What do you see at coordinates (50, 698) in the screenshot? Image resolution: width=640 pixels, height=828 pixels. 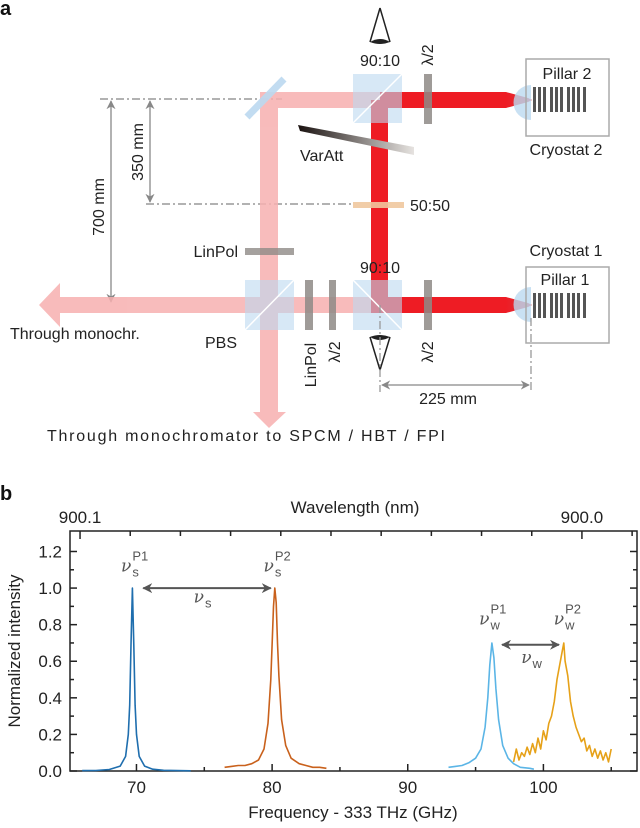 I see `y-tick-label: 0.4` at bounding box center [50, 698].